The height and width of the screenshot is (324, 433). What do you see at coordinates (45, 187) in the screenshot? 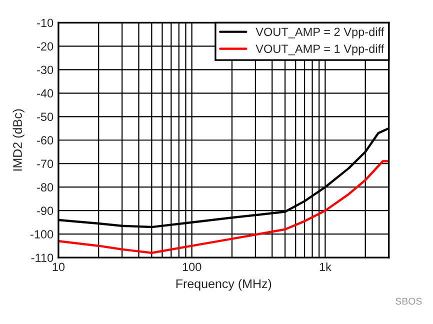
I see `y-tick-label: -80` at bounding box center [45, 187].